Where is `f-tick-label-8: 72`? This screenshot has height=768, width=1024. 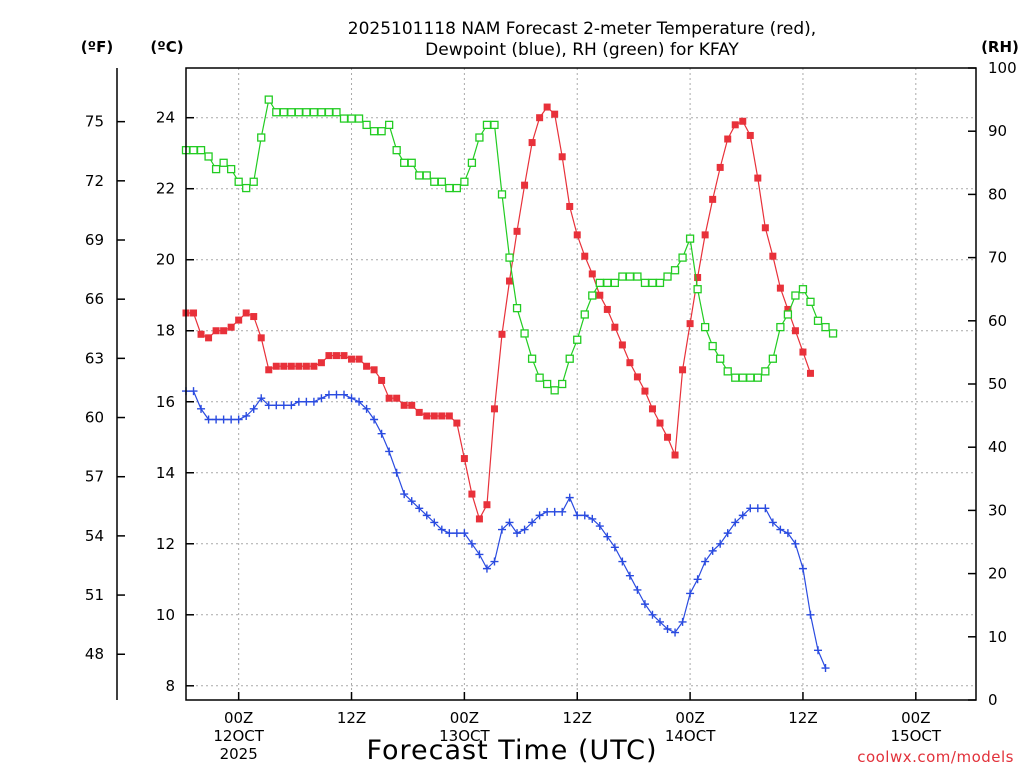
f-tick-label-8: 72 is located at coordinates (94, 181).